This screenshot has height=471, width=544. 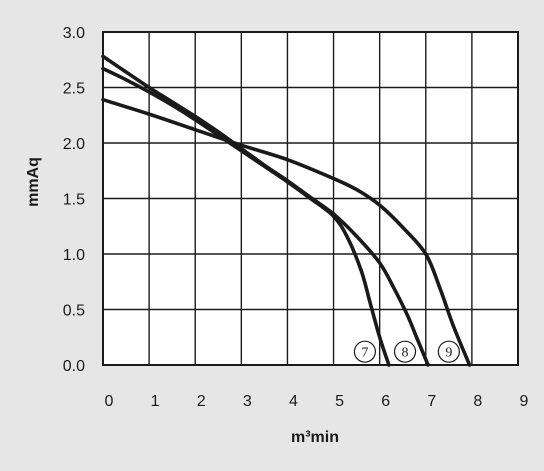 I want to click on y-tick-label: 2.0, so click(x=74, y=144).